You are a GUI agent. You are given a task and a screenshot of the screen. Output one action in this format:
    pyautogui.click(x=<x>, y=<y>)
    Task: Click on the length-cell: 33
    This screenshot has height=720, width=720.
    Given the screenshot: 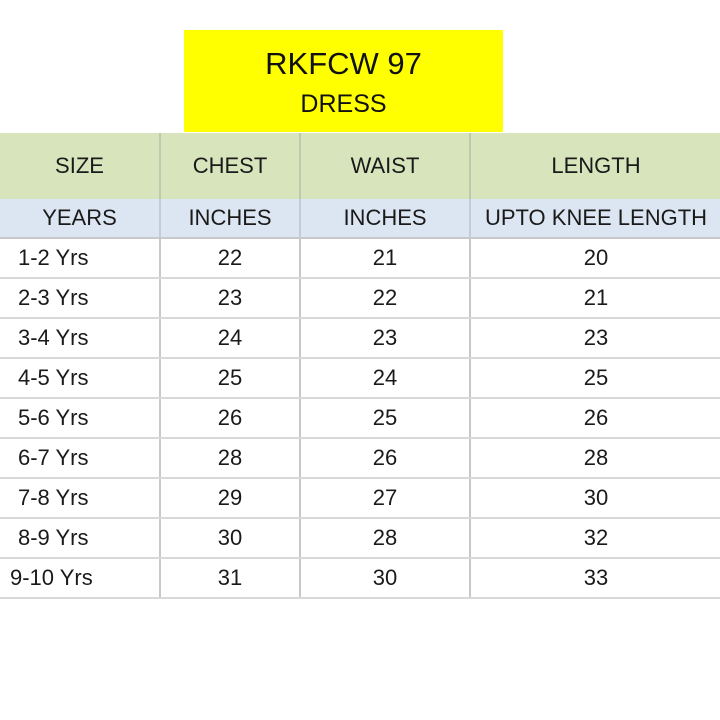 What is the action you would take?
    pyautogui.click(x=595, y=578)
    